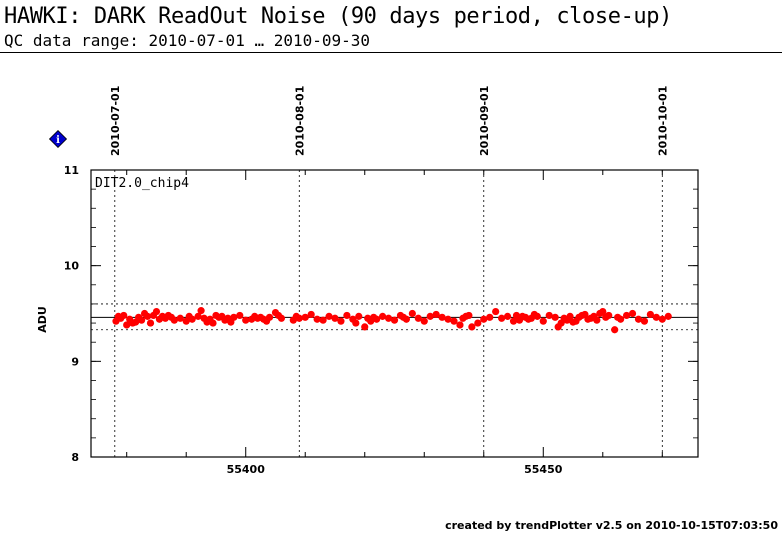  What do you see at coordinates (115, 121) in the screenshot?
I see `date-label: 2010-07-01` at bounding box center [115, 121].